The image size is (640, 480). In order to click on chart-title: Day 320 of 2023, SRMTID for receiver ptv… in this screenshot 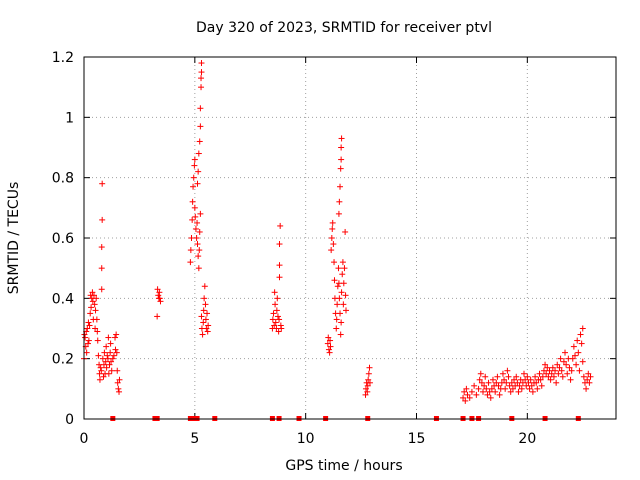, I will do `click(344, 28)`.